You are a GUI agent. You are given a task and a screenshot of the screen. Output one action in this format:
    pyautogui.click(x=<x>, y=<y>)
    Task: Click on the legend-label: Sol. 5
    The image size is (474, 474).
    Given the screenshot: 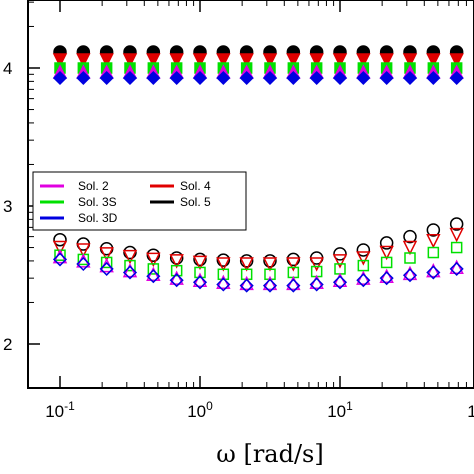 What is the action you would take?
    pyautogui.click(x=195, y=202)
    